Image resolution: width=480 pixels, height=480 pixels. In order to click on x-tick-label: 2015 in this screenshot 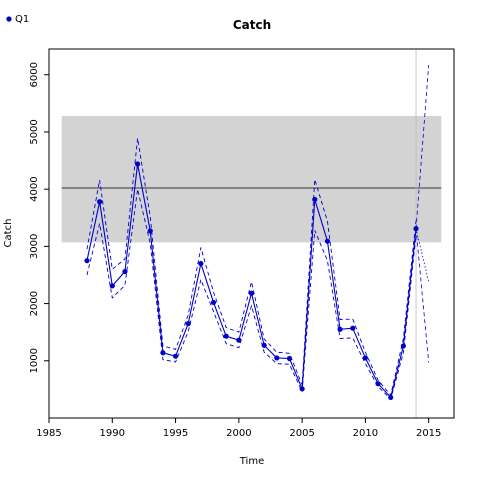, I will do `click(428, 433)`.